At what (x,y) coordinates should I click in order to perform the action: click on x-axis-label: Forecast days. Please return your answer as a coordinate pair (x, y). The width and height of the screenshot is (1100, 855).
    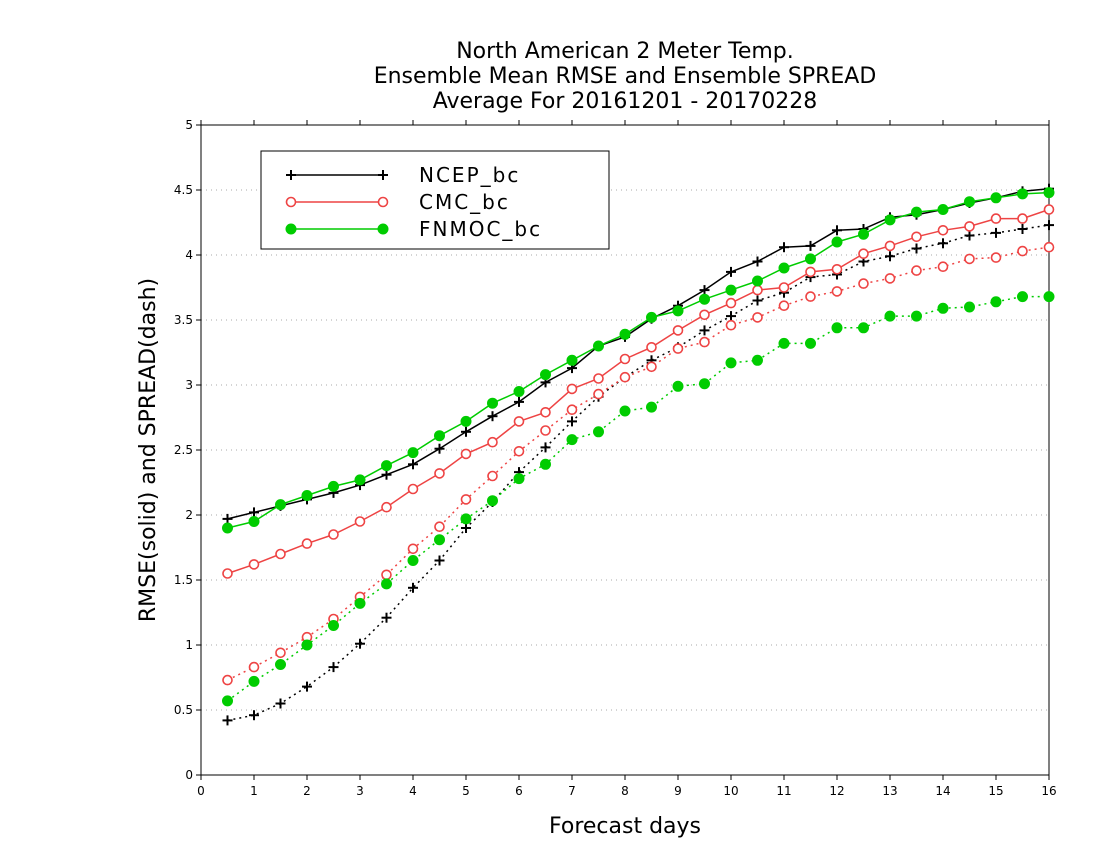
    Looking at the image, I should click on (625, 826).